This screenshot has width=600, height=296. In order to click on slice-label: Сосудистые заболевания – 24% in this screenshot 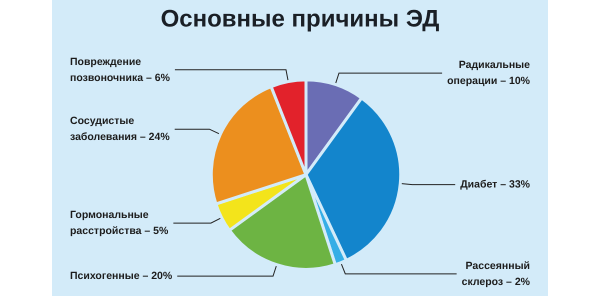, I will do `click(120, 129)`.